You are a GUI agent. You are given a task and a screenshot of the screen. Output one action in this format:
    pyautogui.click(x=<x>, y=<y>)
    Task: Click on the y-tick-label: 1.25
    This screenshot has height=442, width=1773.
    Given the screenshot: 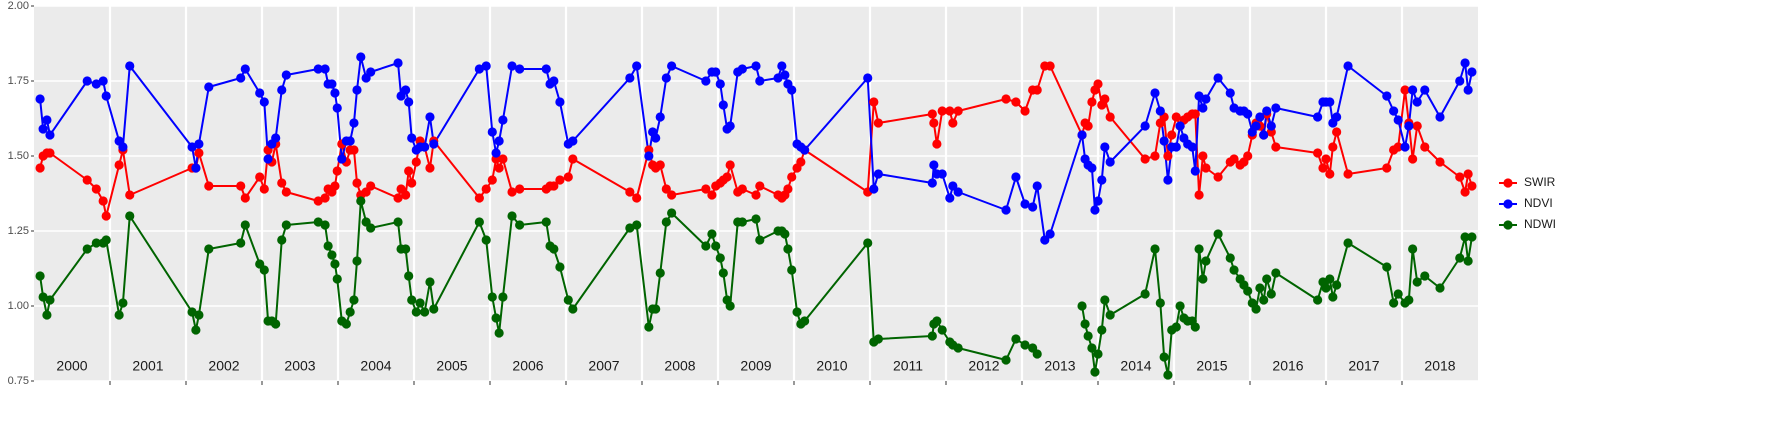 What is the action you would take?
    pyautogui.click(x=18, y=231)
    